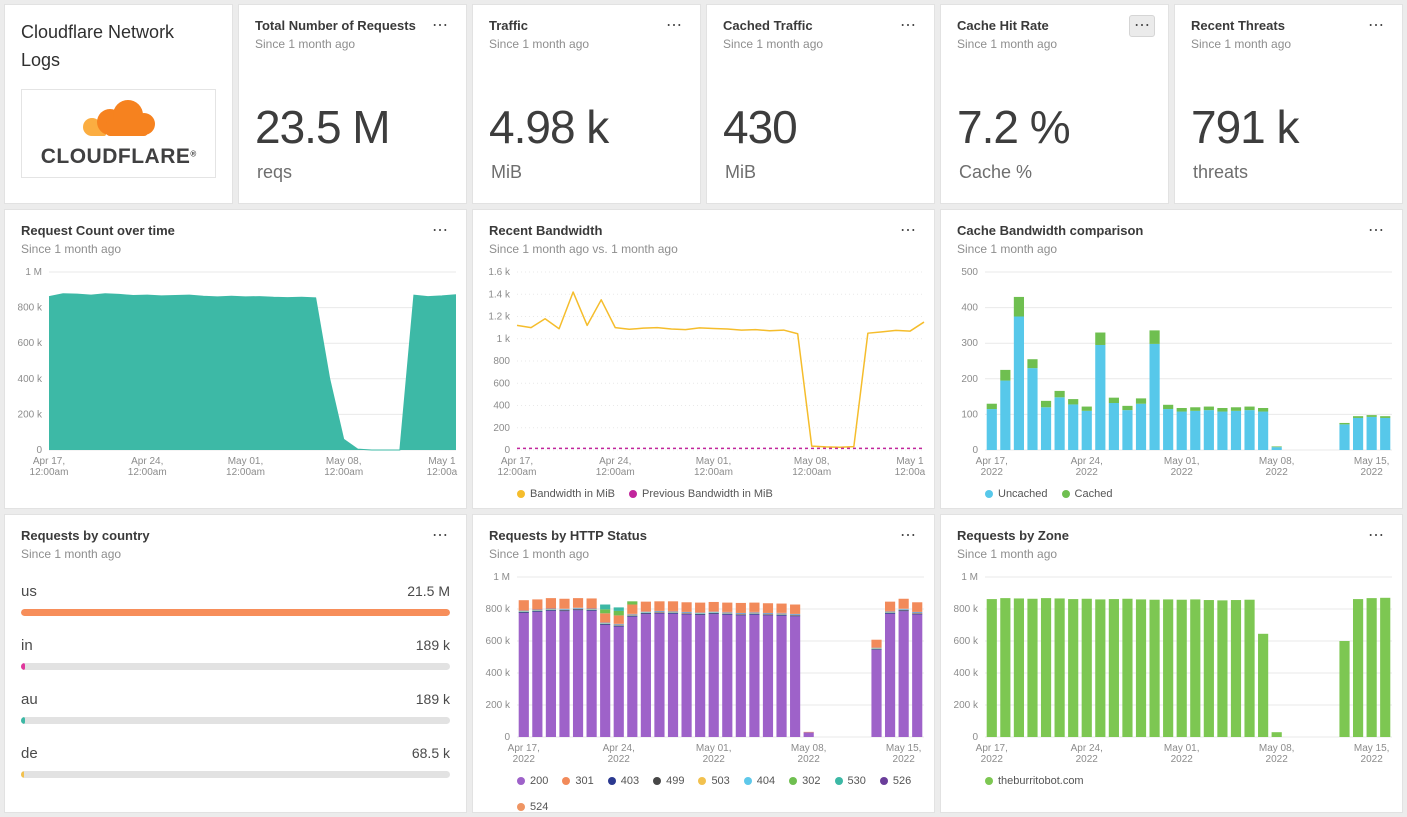  I want to click on legend-item: 526, so click(895, 781).